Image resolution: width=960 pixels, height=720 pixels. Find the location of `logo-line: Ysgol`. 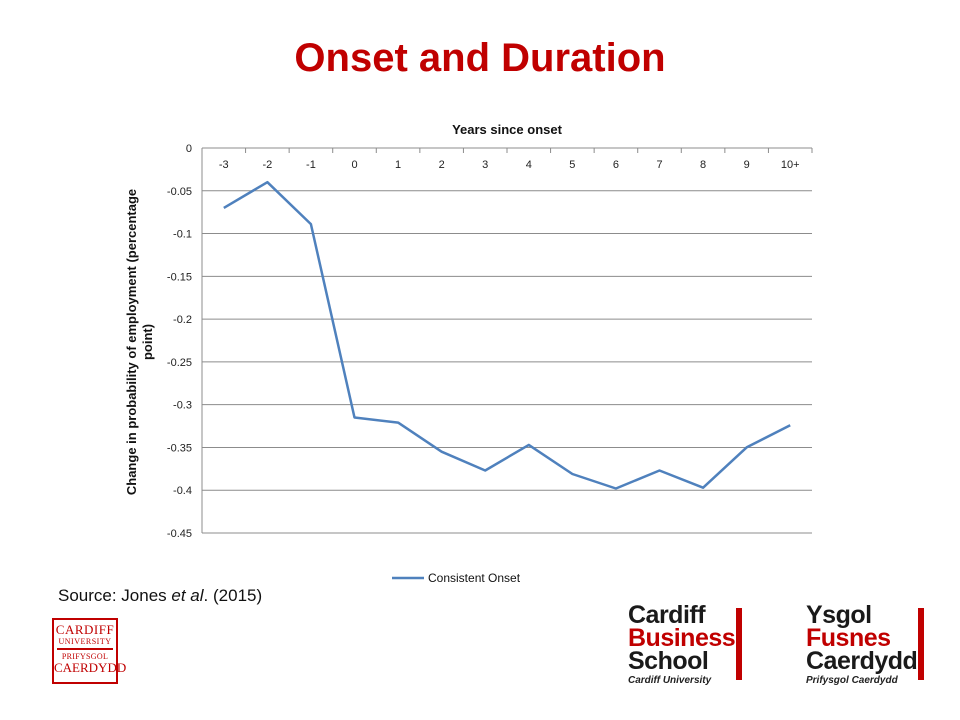

logo-line: Ysgol is located at coordinates (839, 615).